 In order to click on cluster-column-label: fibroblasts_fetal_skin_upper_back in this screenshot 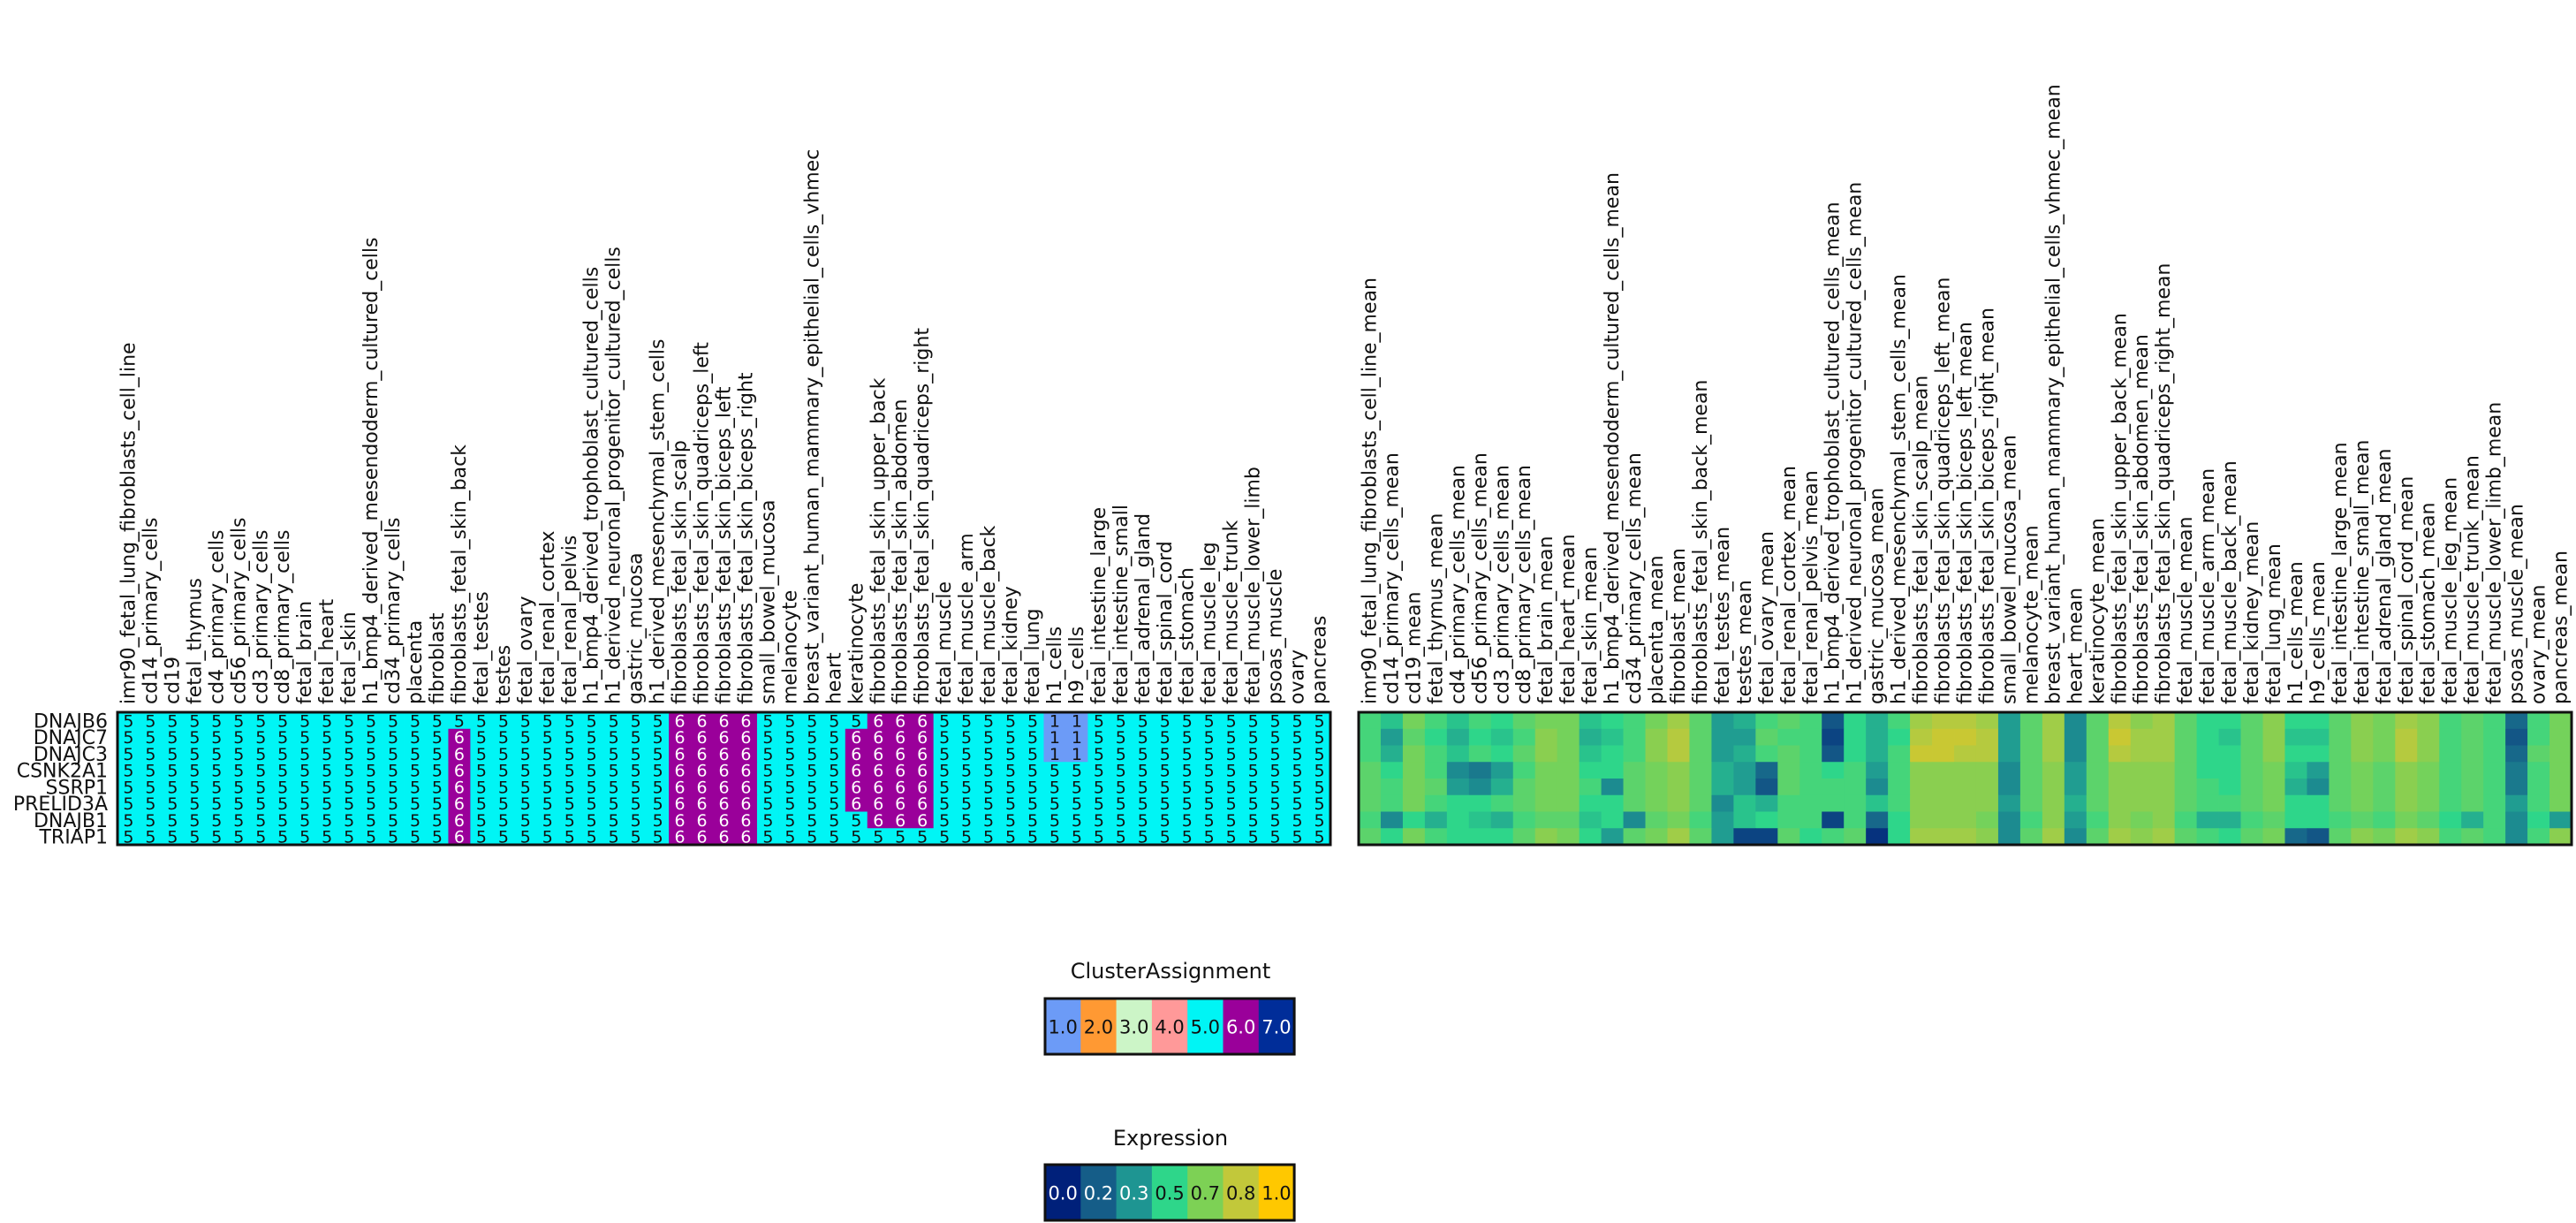, I will do `click(879, 540)`.